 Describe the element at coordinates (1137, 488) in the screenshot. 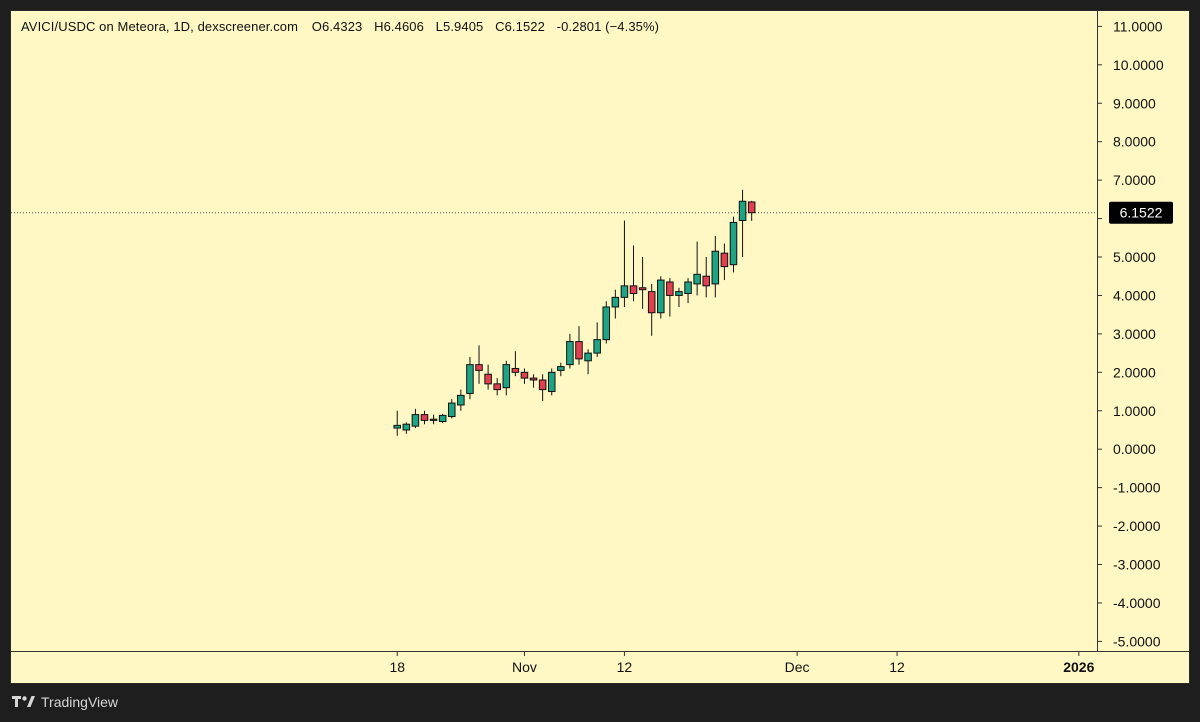

I see `price-tick-label: -1.0000` at that location.